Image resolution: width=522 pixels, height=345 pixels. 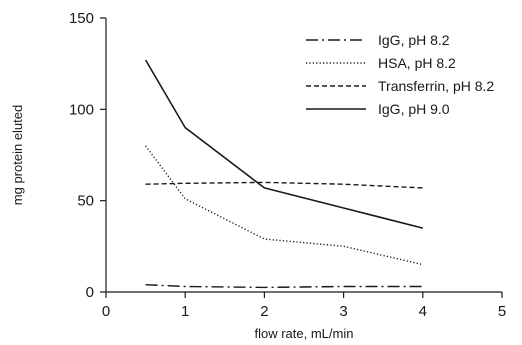 I want to click on y-tick-label: 0, so click(x=90, y=292).